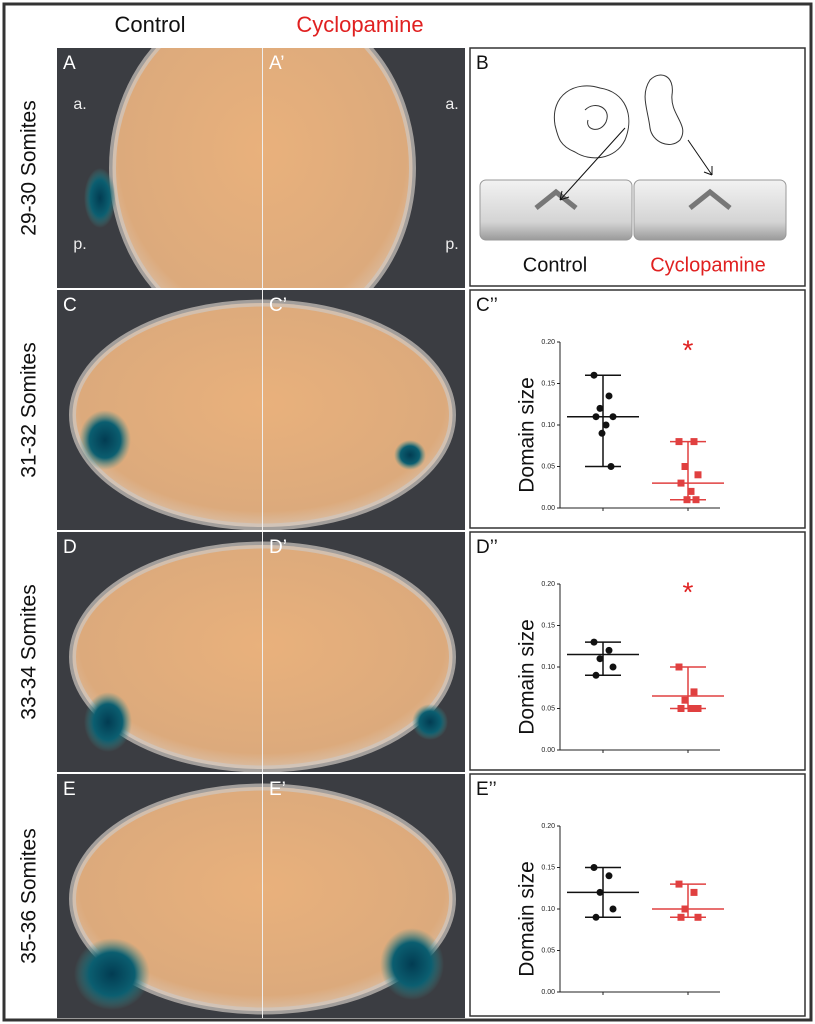 Image resolution: width=815 pixels, height=1024 pixels. What do you see at coordinates (596, 117) in the screenshot?
I see `embryo-detail` at bounding box center [596, 117].